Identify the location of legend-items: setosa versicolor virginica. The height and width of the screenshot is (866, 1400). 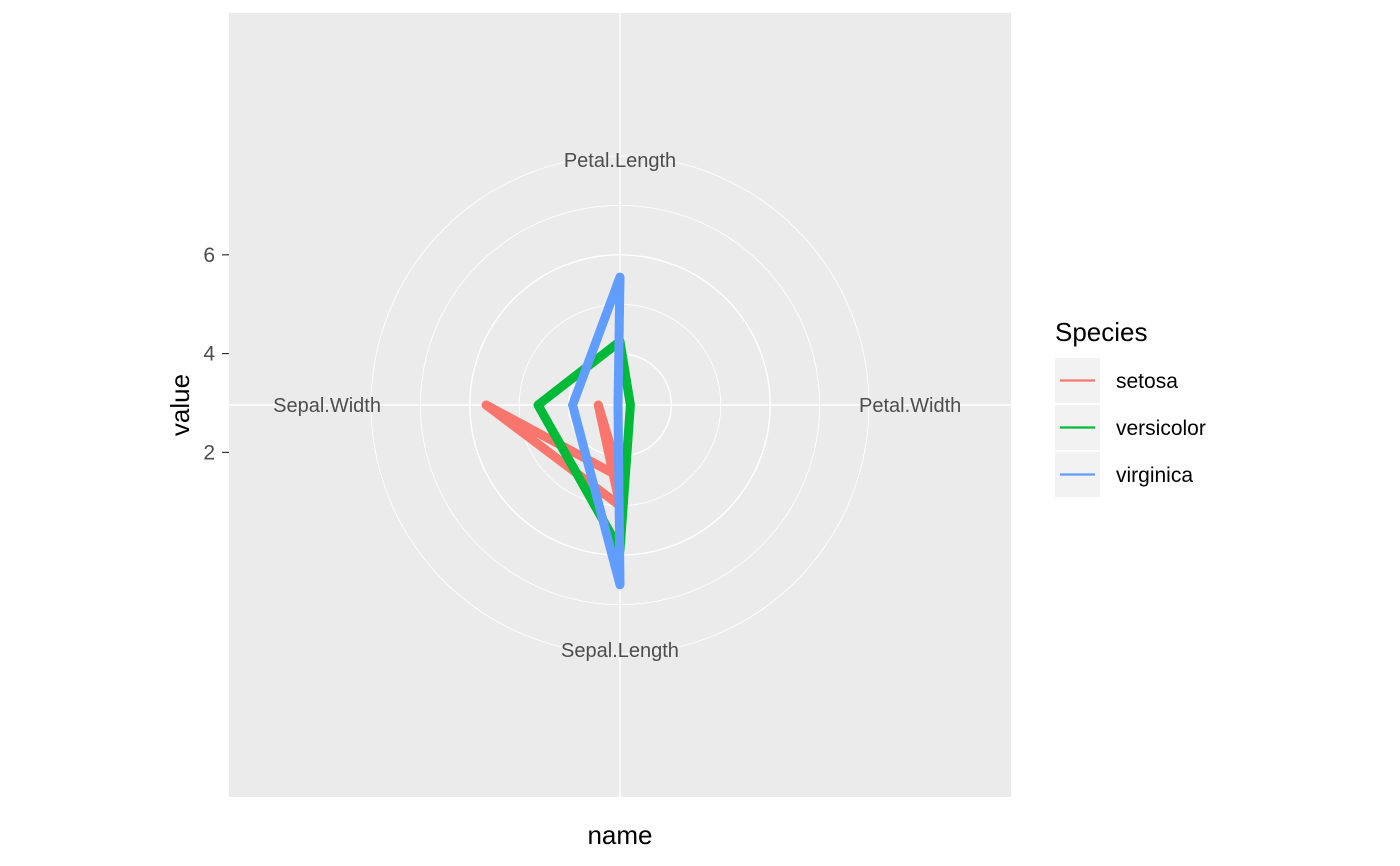
(1130, 427).